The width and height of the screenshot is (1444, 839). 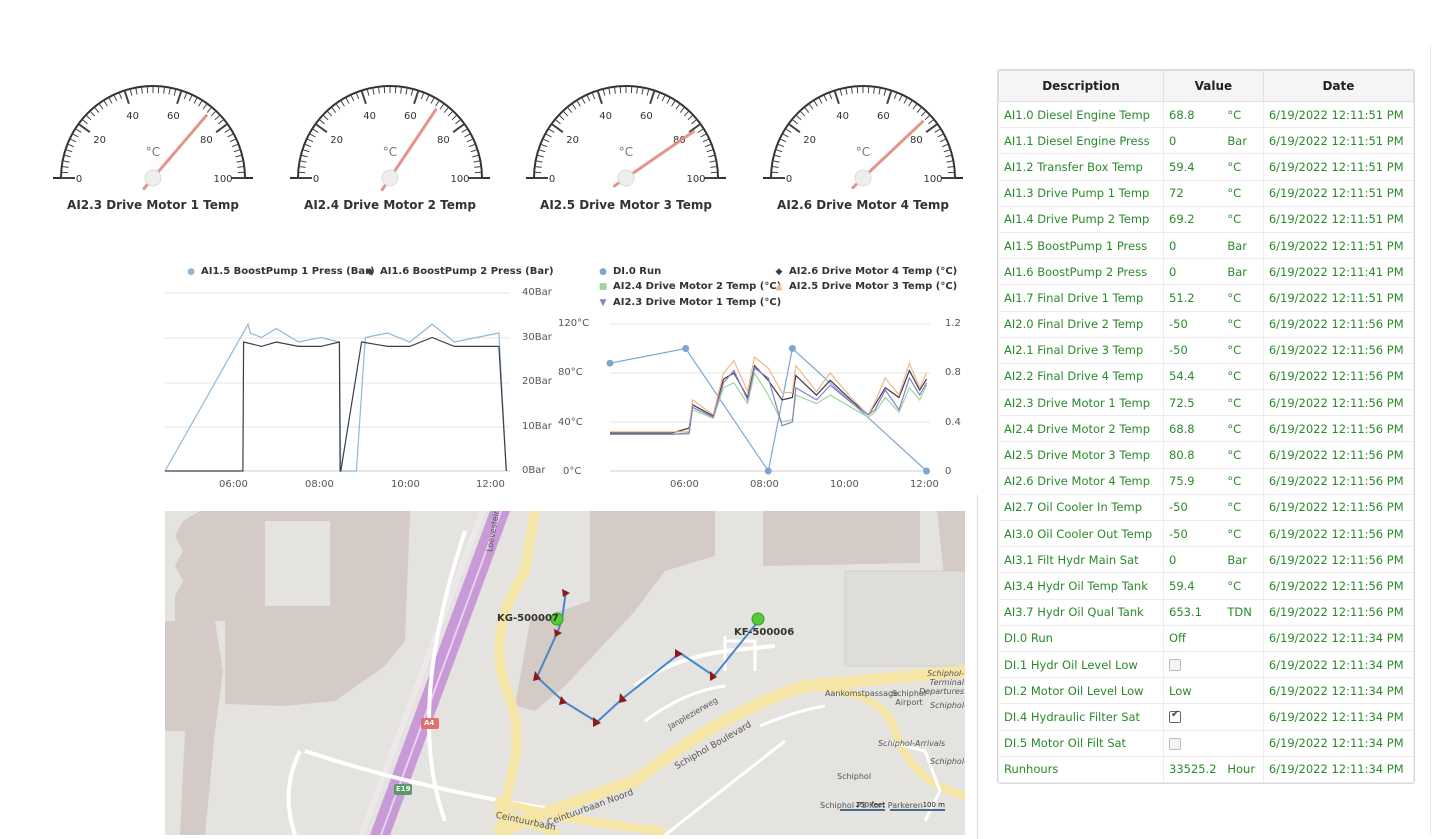 I want to click on date-cell: 6/19/2022 12:11:41 PM, so click(x=1338, y=272).